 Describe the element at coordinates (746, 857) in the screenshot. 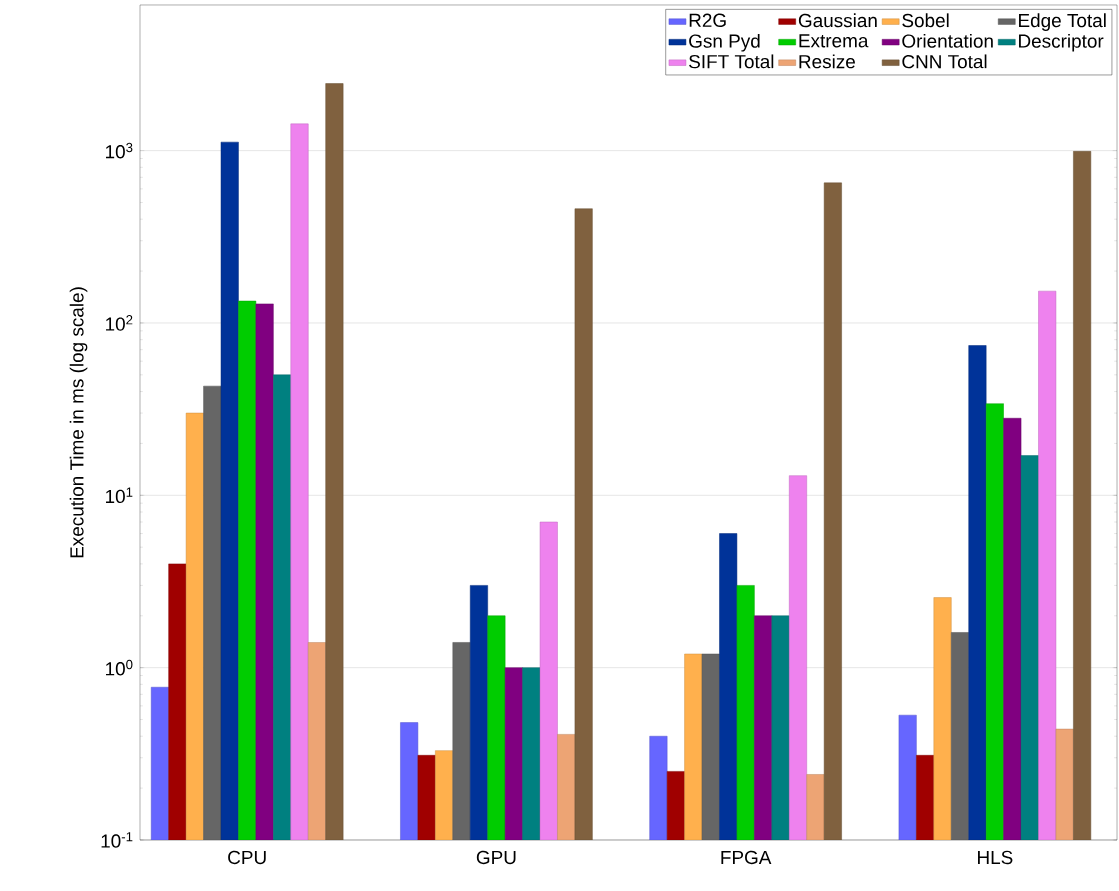

I see `x-tick-label: FPGA` at that location.